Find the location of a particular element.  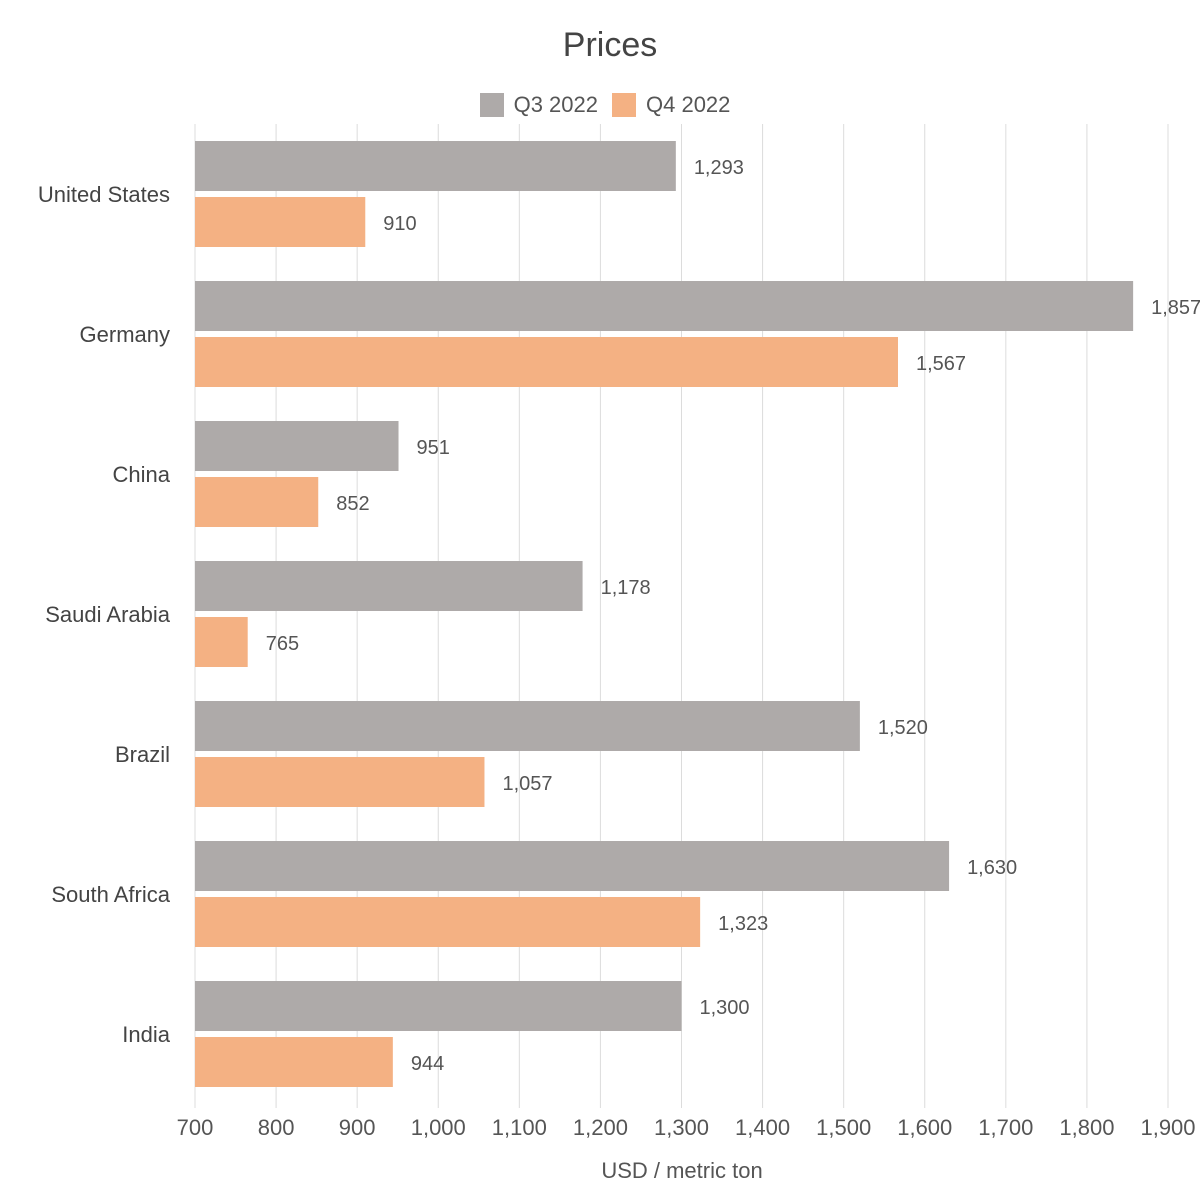

bar-germany-q3-2022 is located at coordinates (664, 306).